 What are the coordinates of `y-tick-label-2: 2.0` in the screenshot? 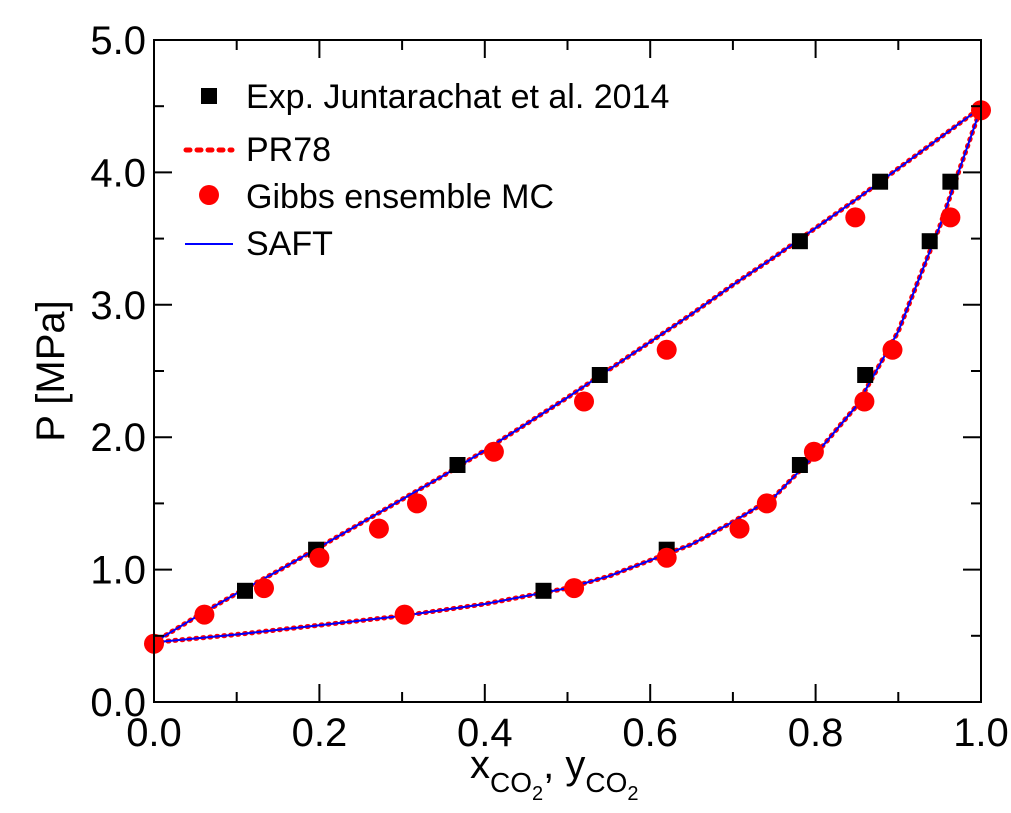 It's located at (118, 438).